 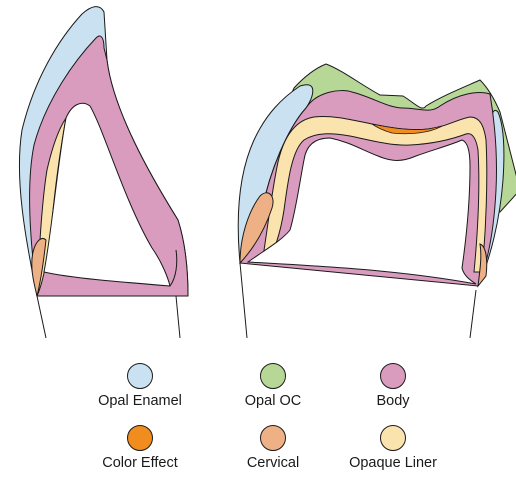 What do you see at coordinates (140, 376) in the screenshot?
I see `opal-enamel-swatch-icon` at bounding box center [140, 376].